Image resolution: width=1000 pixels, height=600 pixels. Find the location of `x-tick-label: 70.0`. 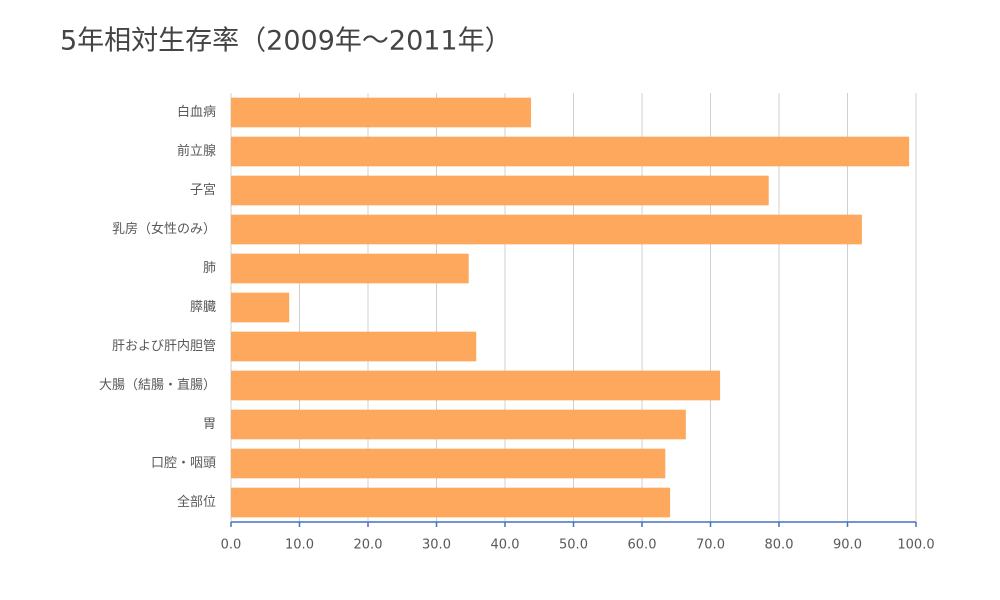

x-tick-label: 70.0 is located at coordinates (710, 545).